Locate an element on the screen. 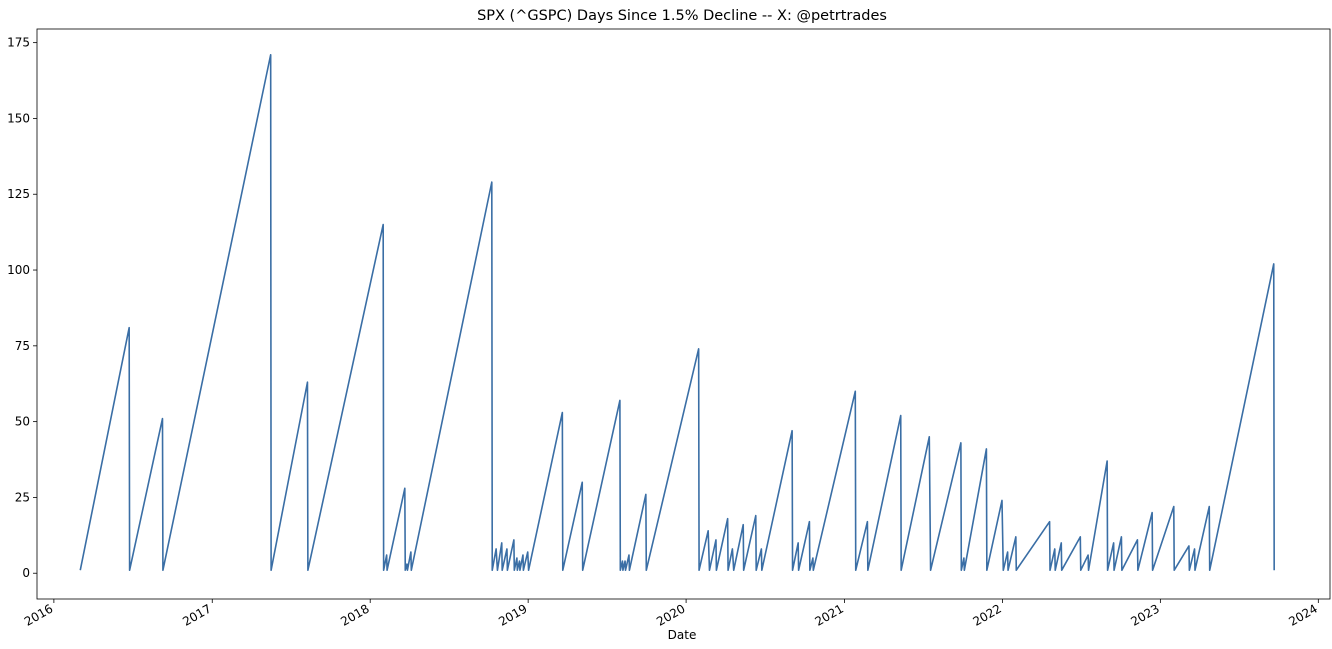  y-tick-label: 0 is located at coordinates (26, 573).